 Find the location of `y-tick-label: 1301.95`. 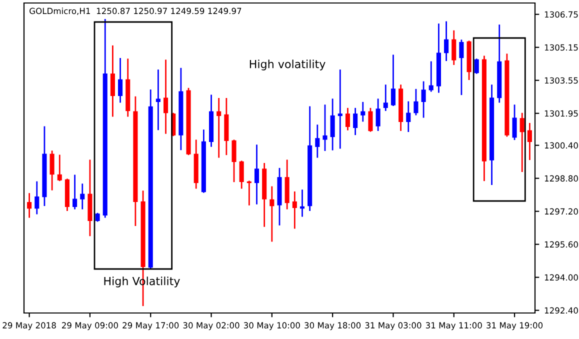

y-tick-label: 1301.95 is located at coordinates (561, 113).